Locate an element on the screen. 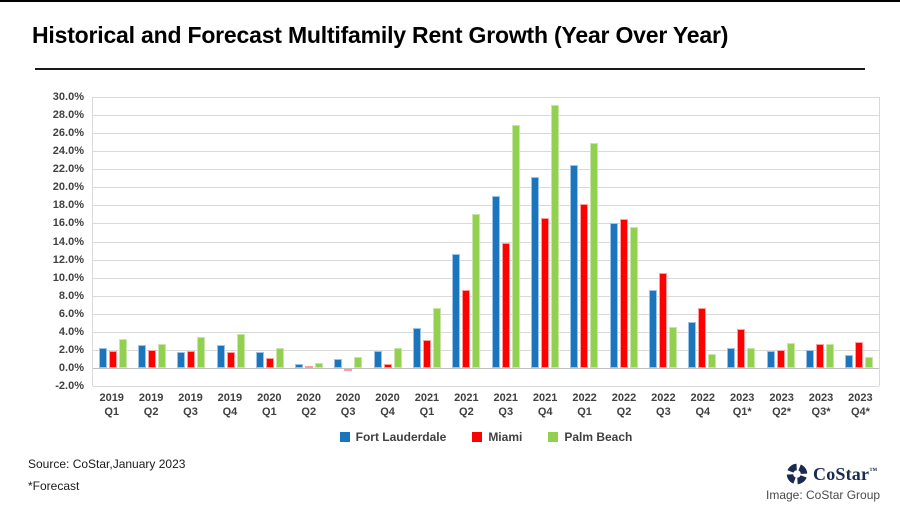 The height and width of the screenshot is (506, 900). y-tick-label: 18.0% is located at coordinates (68, 205).